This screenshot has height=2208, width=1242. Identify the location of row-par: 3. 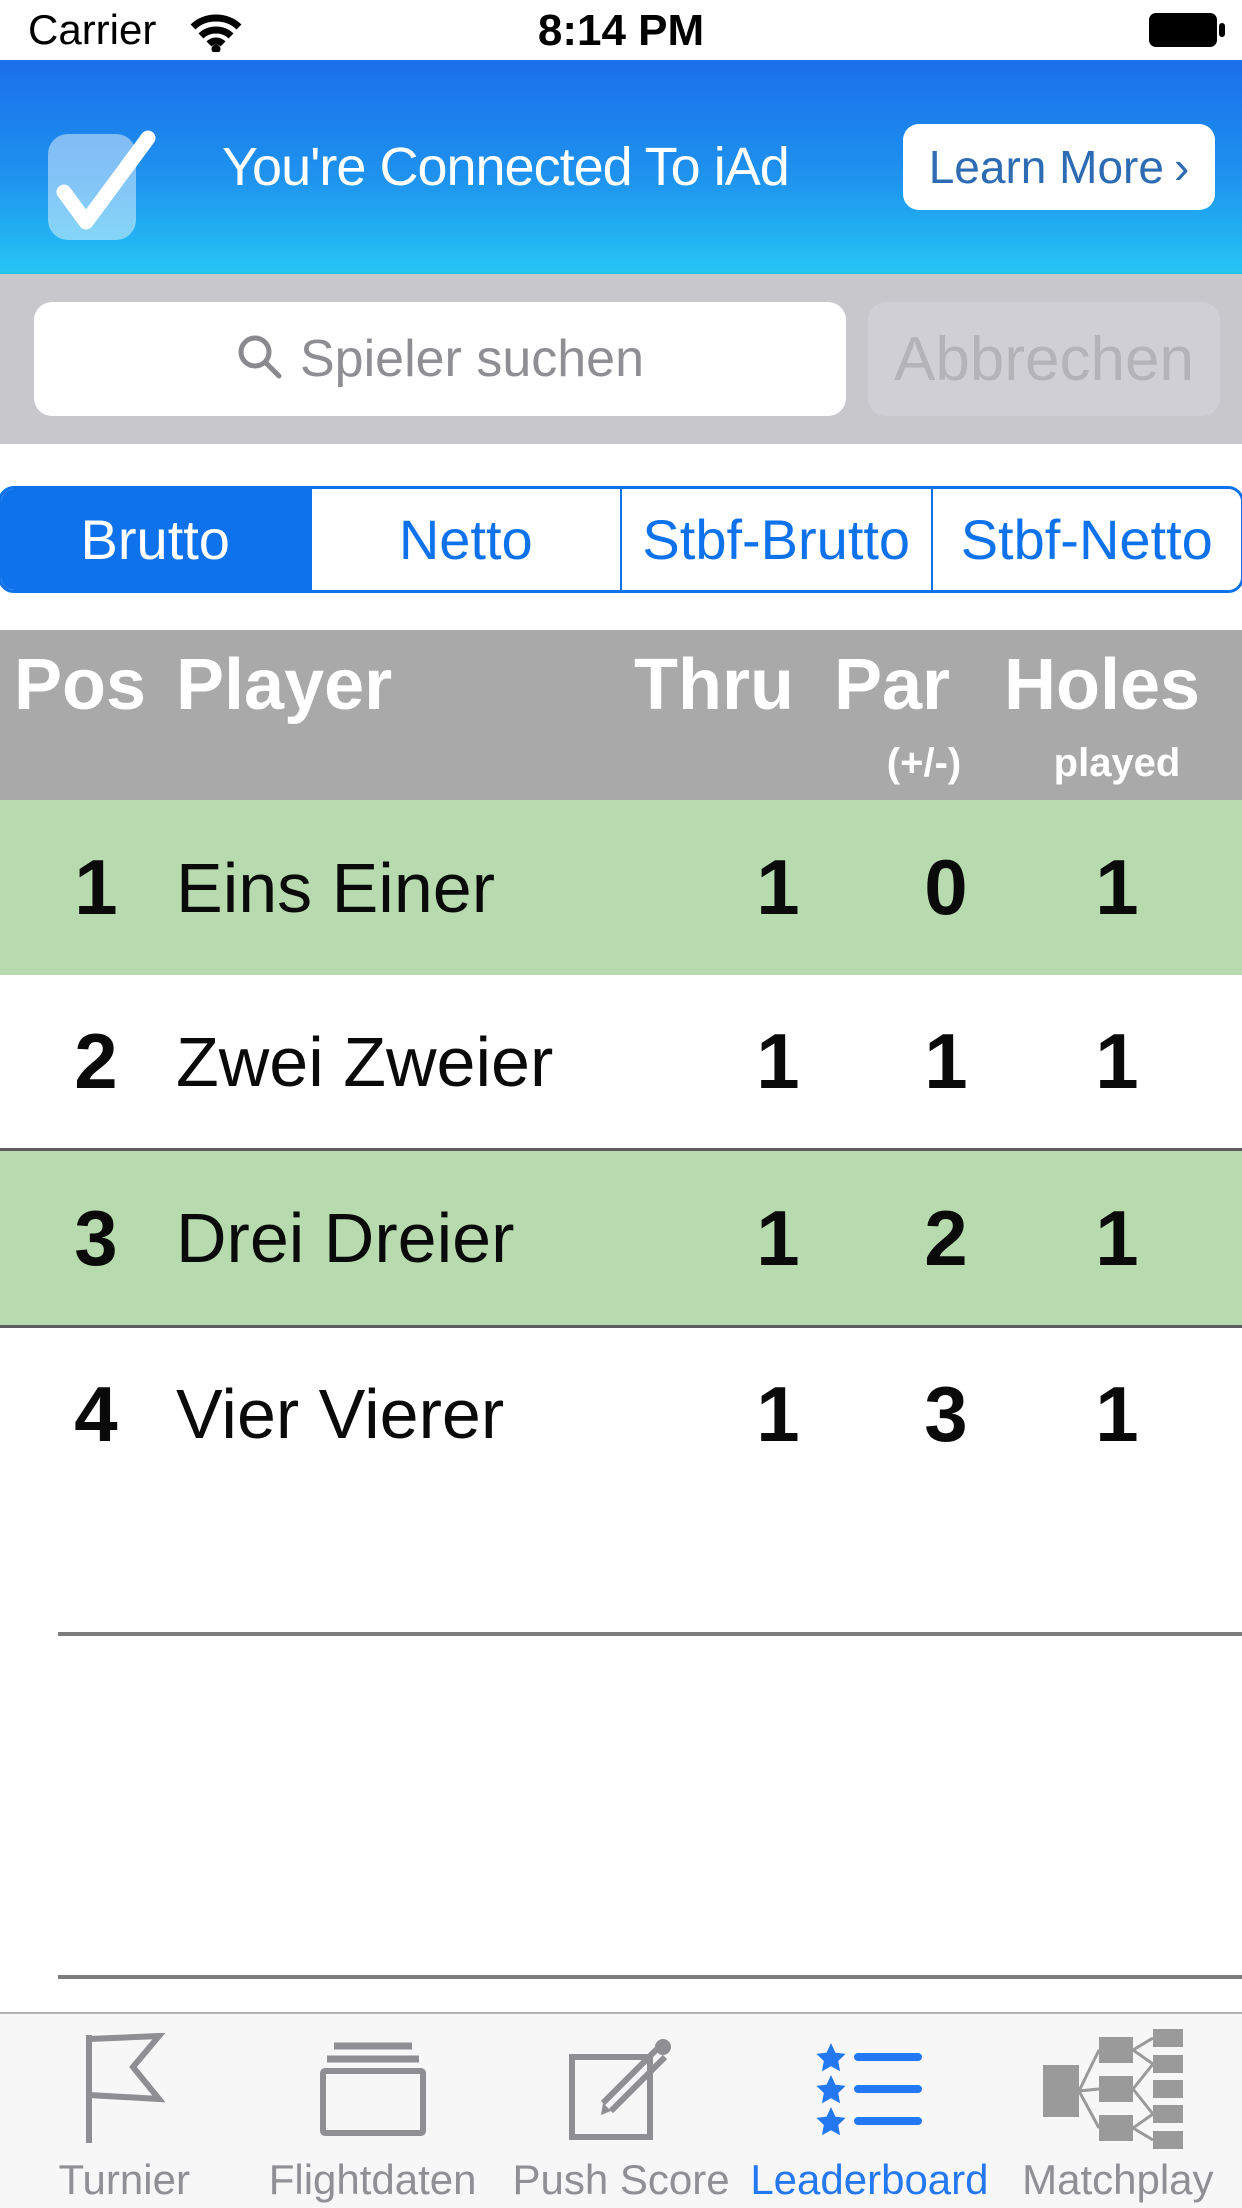
(946, 1413).